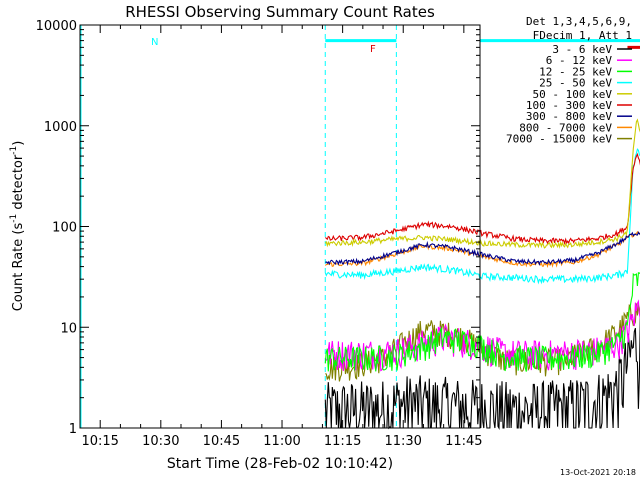 The width and height of the screenshot is (640, 480). What do you see at coordinates (68, 328) in the screenshot?
I see `y-tick-label: 10` at bounding box center [68, 328].